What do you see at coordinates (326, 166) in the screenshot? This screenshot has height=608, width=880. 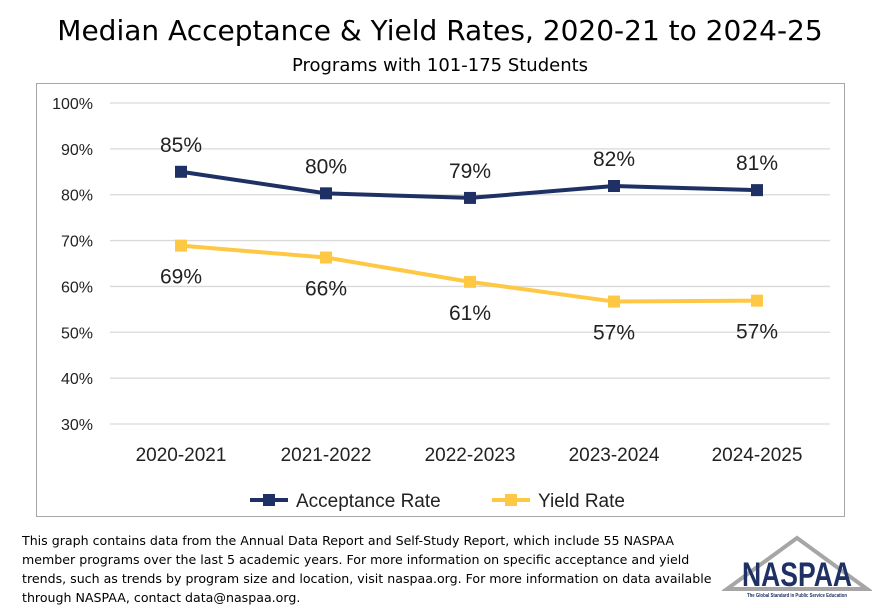 I see `data-label: 80%` at bounding box center [326, 166].